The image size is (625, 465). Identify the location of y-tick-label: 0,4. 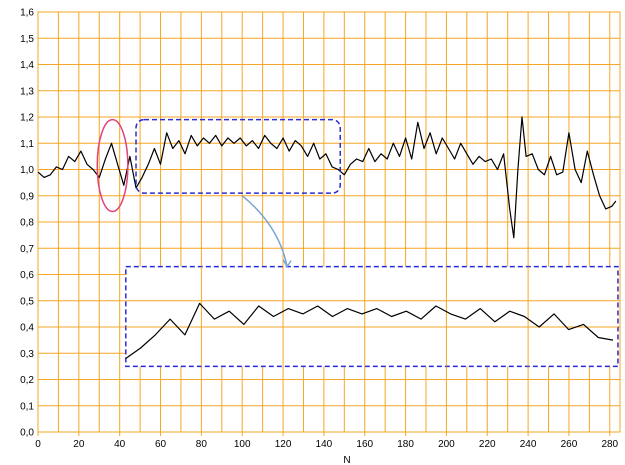
(27, 328).